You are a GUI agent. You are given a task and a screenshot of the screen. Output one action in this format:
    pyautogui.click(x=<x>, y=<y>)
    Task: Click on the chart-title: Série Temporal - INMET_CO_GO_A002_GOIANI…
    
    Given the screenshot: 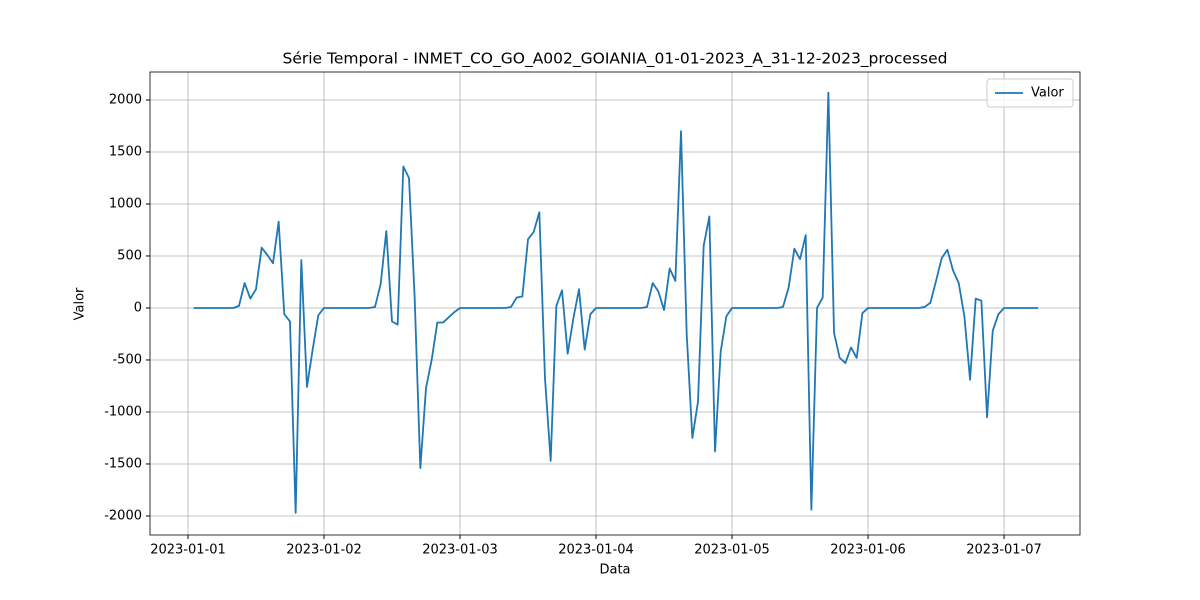 What is the action you would take?
    pyautogui.click(x=614, y=59)
    